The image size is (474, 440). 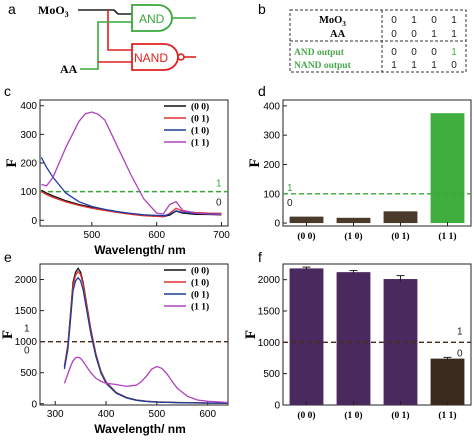 What do you see at coordinates (323, 66) in the screenshot?
I see `tt-row-nand-label: NAND output` at bounding box center [323, 66].